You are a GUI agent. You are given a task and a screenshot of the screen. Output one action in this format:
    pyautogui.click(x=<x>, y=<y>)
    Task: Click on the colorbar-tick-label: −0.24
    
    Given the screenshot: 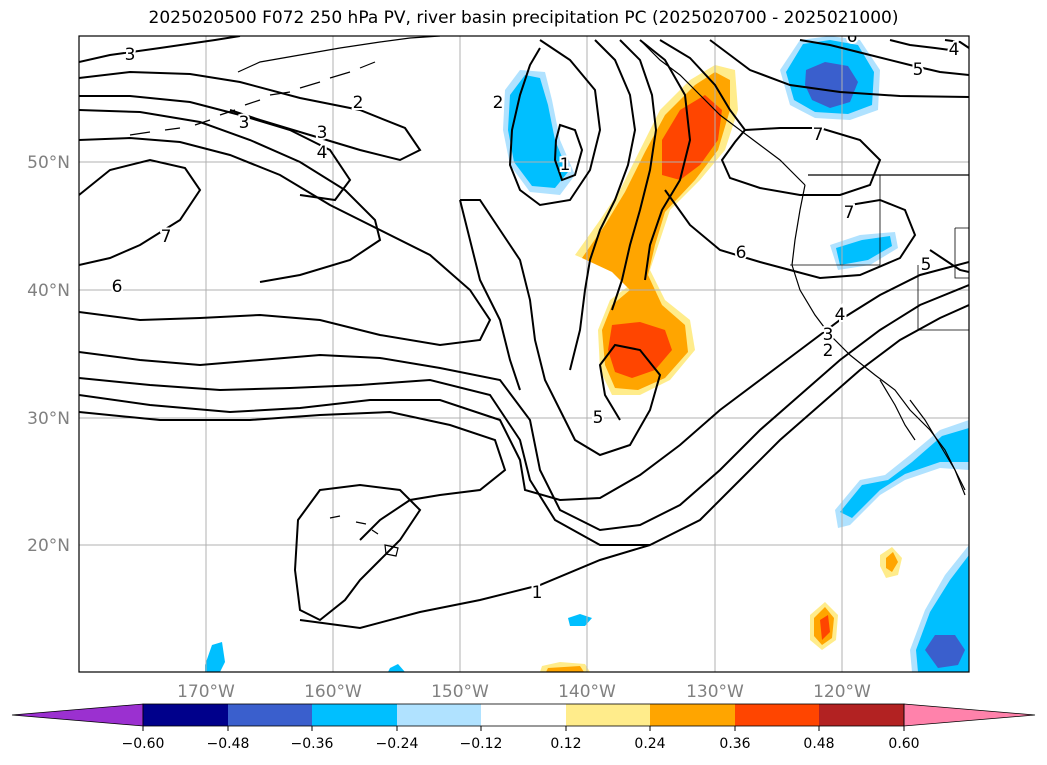 What is the action you would take?
    pyautogui.click(x=397, y=744)
    